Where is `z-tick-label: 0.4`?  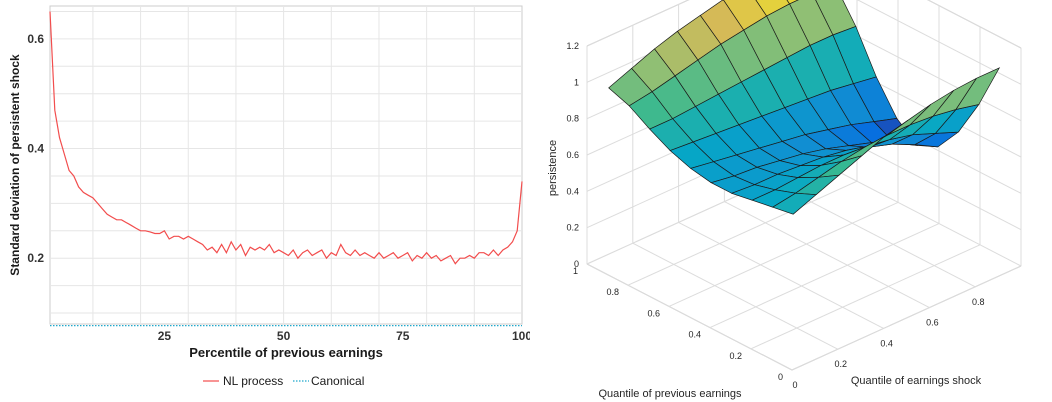
z-tick-label: 0.4 is located at coordinates (572, 191).